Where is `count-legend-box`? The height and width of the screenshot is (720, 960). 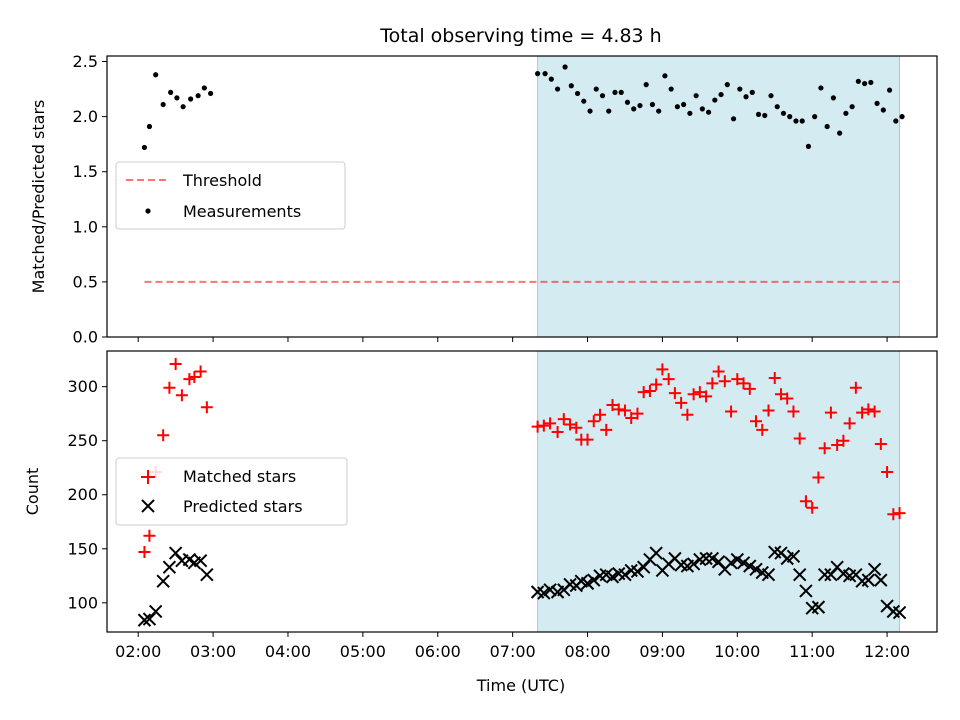 count-legend-box is located at coordinates (231, 491).